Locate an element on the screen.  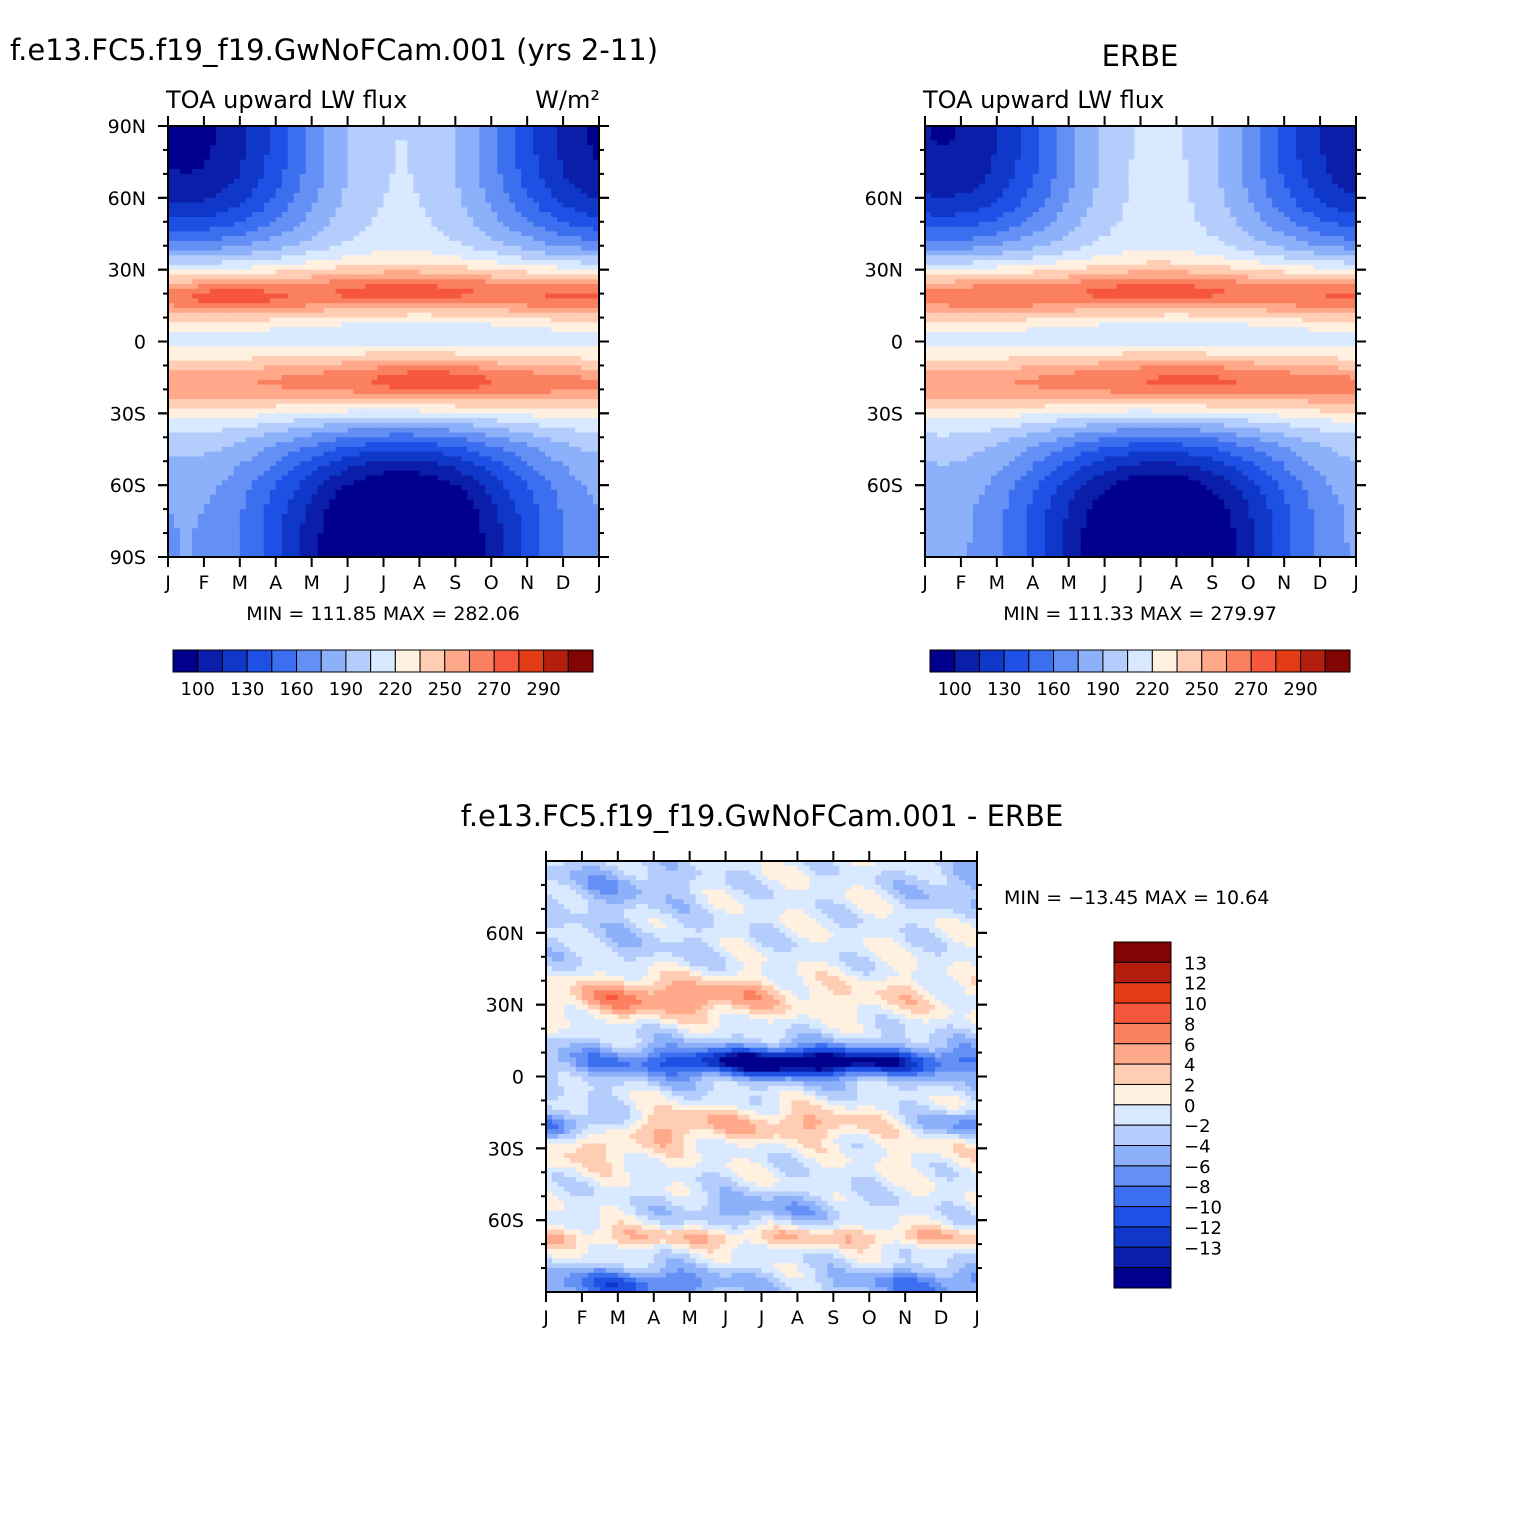
map1-cell-1965 is located at coordinates (297, 258).